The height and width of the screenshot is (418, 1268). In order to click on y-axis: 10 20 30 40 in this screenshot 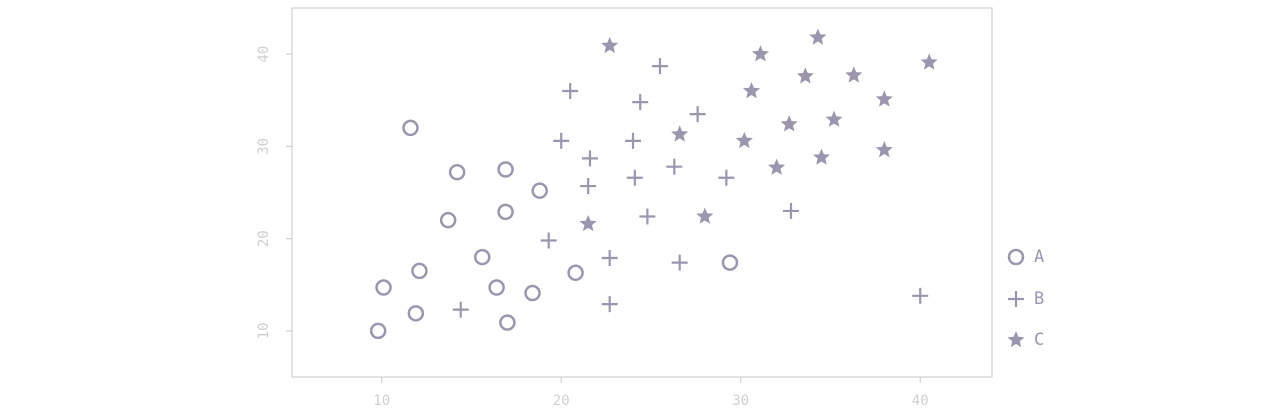, I will do `click(274, 192)`.